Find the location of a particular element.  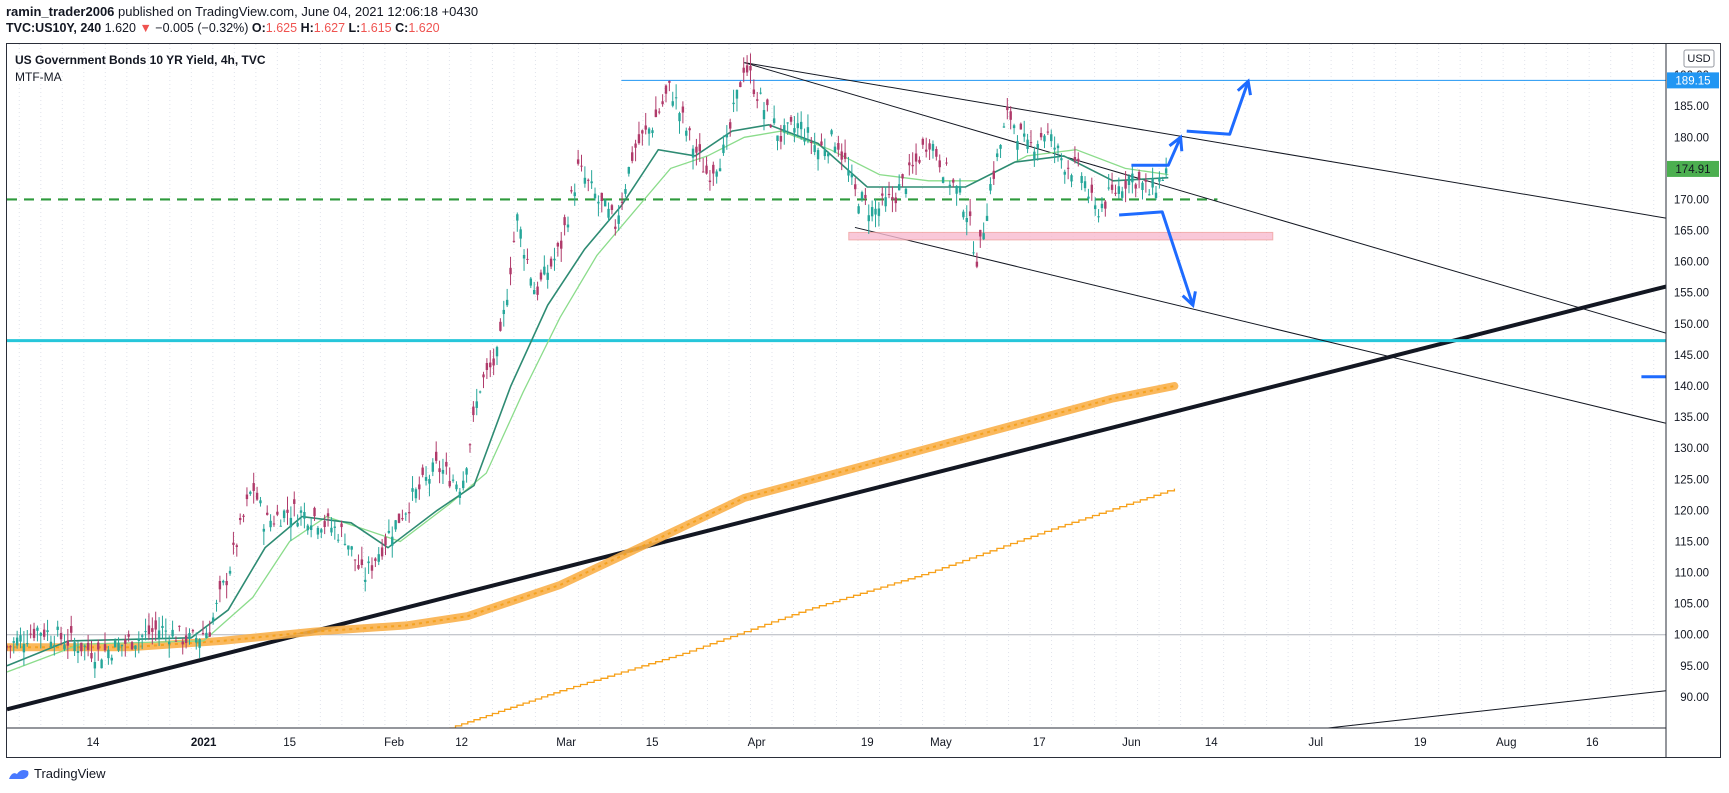

y-tick-label: 90.00 is located at coordinates (1694, 698).